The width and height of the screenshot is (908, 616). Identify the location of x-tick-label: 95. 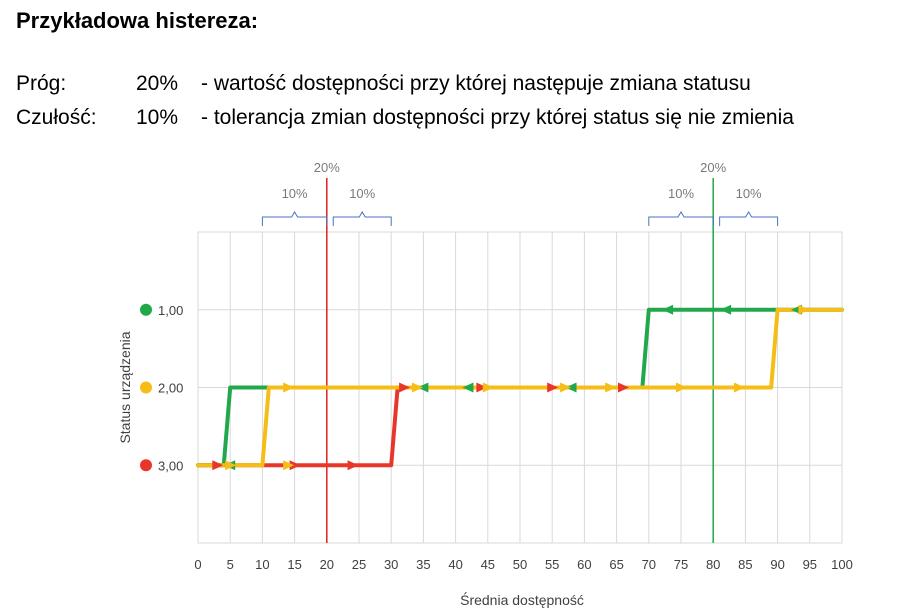
(810, 564).